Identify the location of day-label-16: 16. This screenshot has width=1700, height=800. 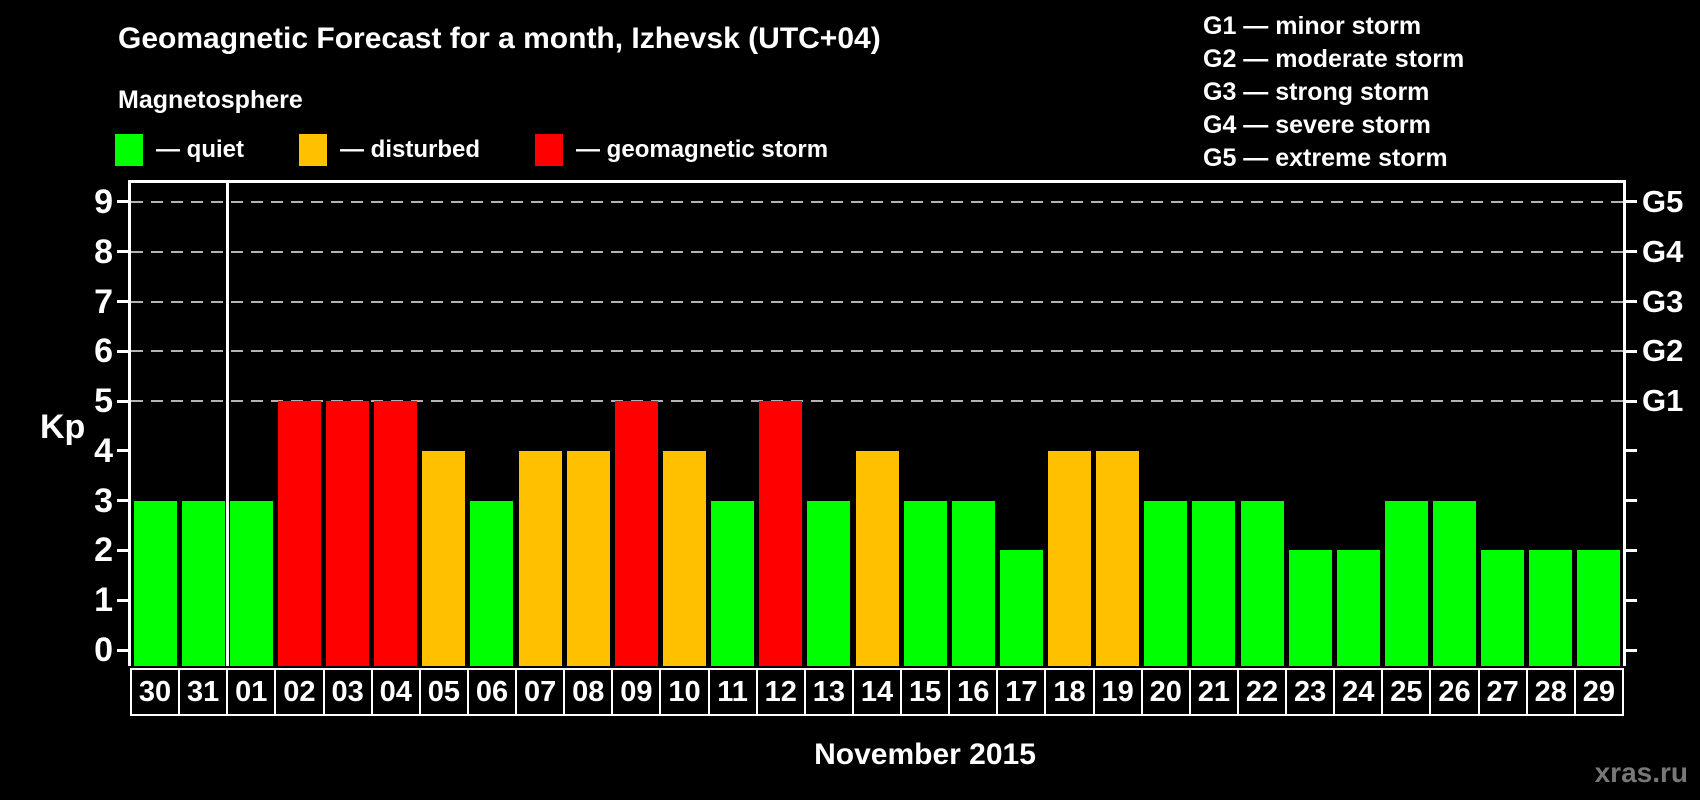
(973, 692).